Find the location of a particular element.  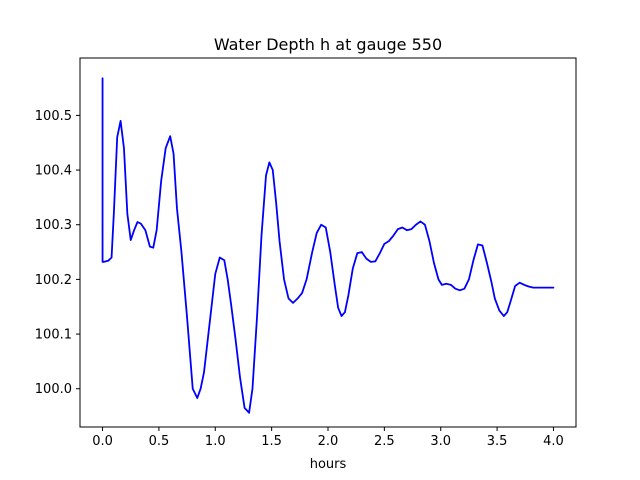

x-tick-label: 0.0 is located at coordinates (102, 441).